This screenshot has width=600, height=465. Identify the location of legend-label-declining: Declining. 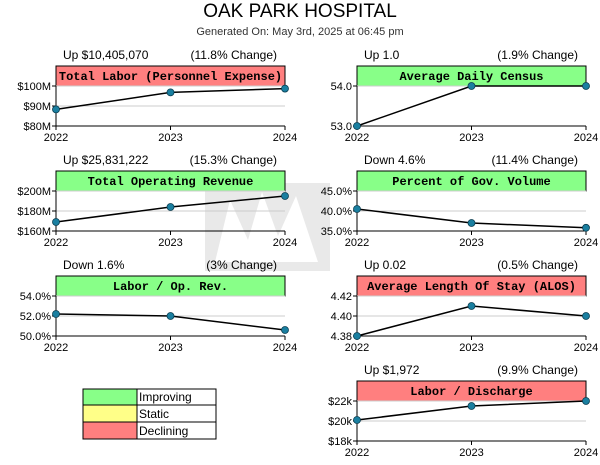
(163, 431).